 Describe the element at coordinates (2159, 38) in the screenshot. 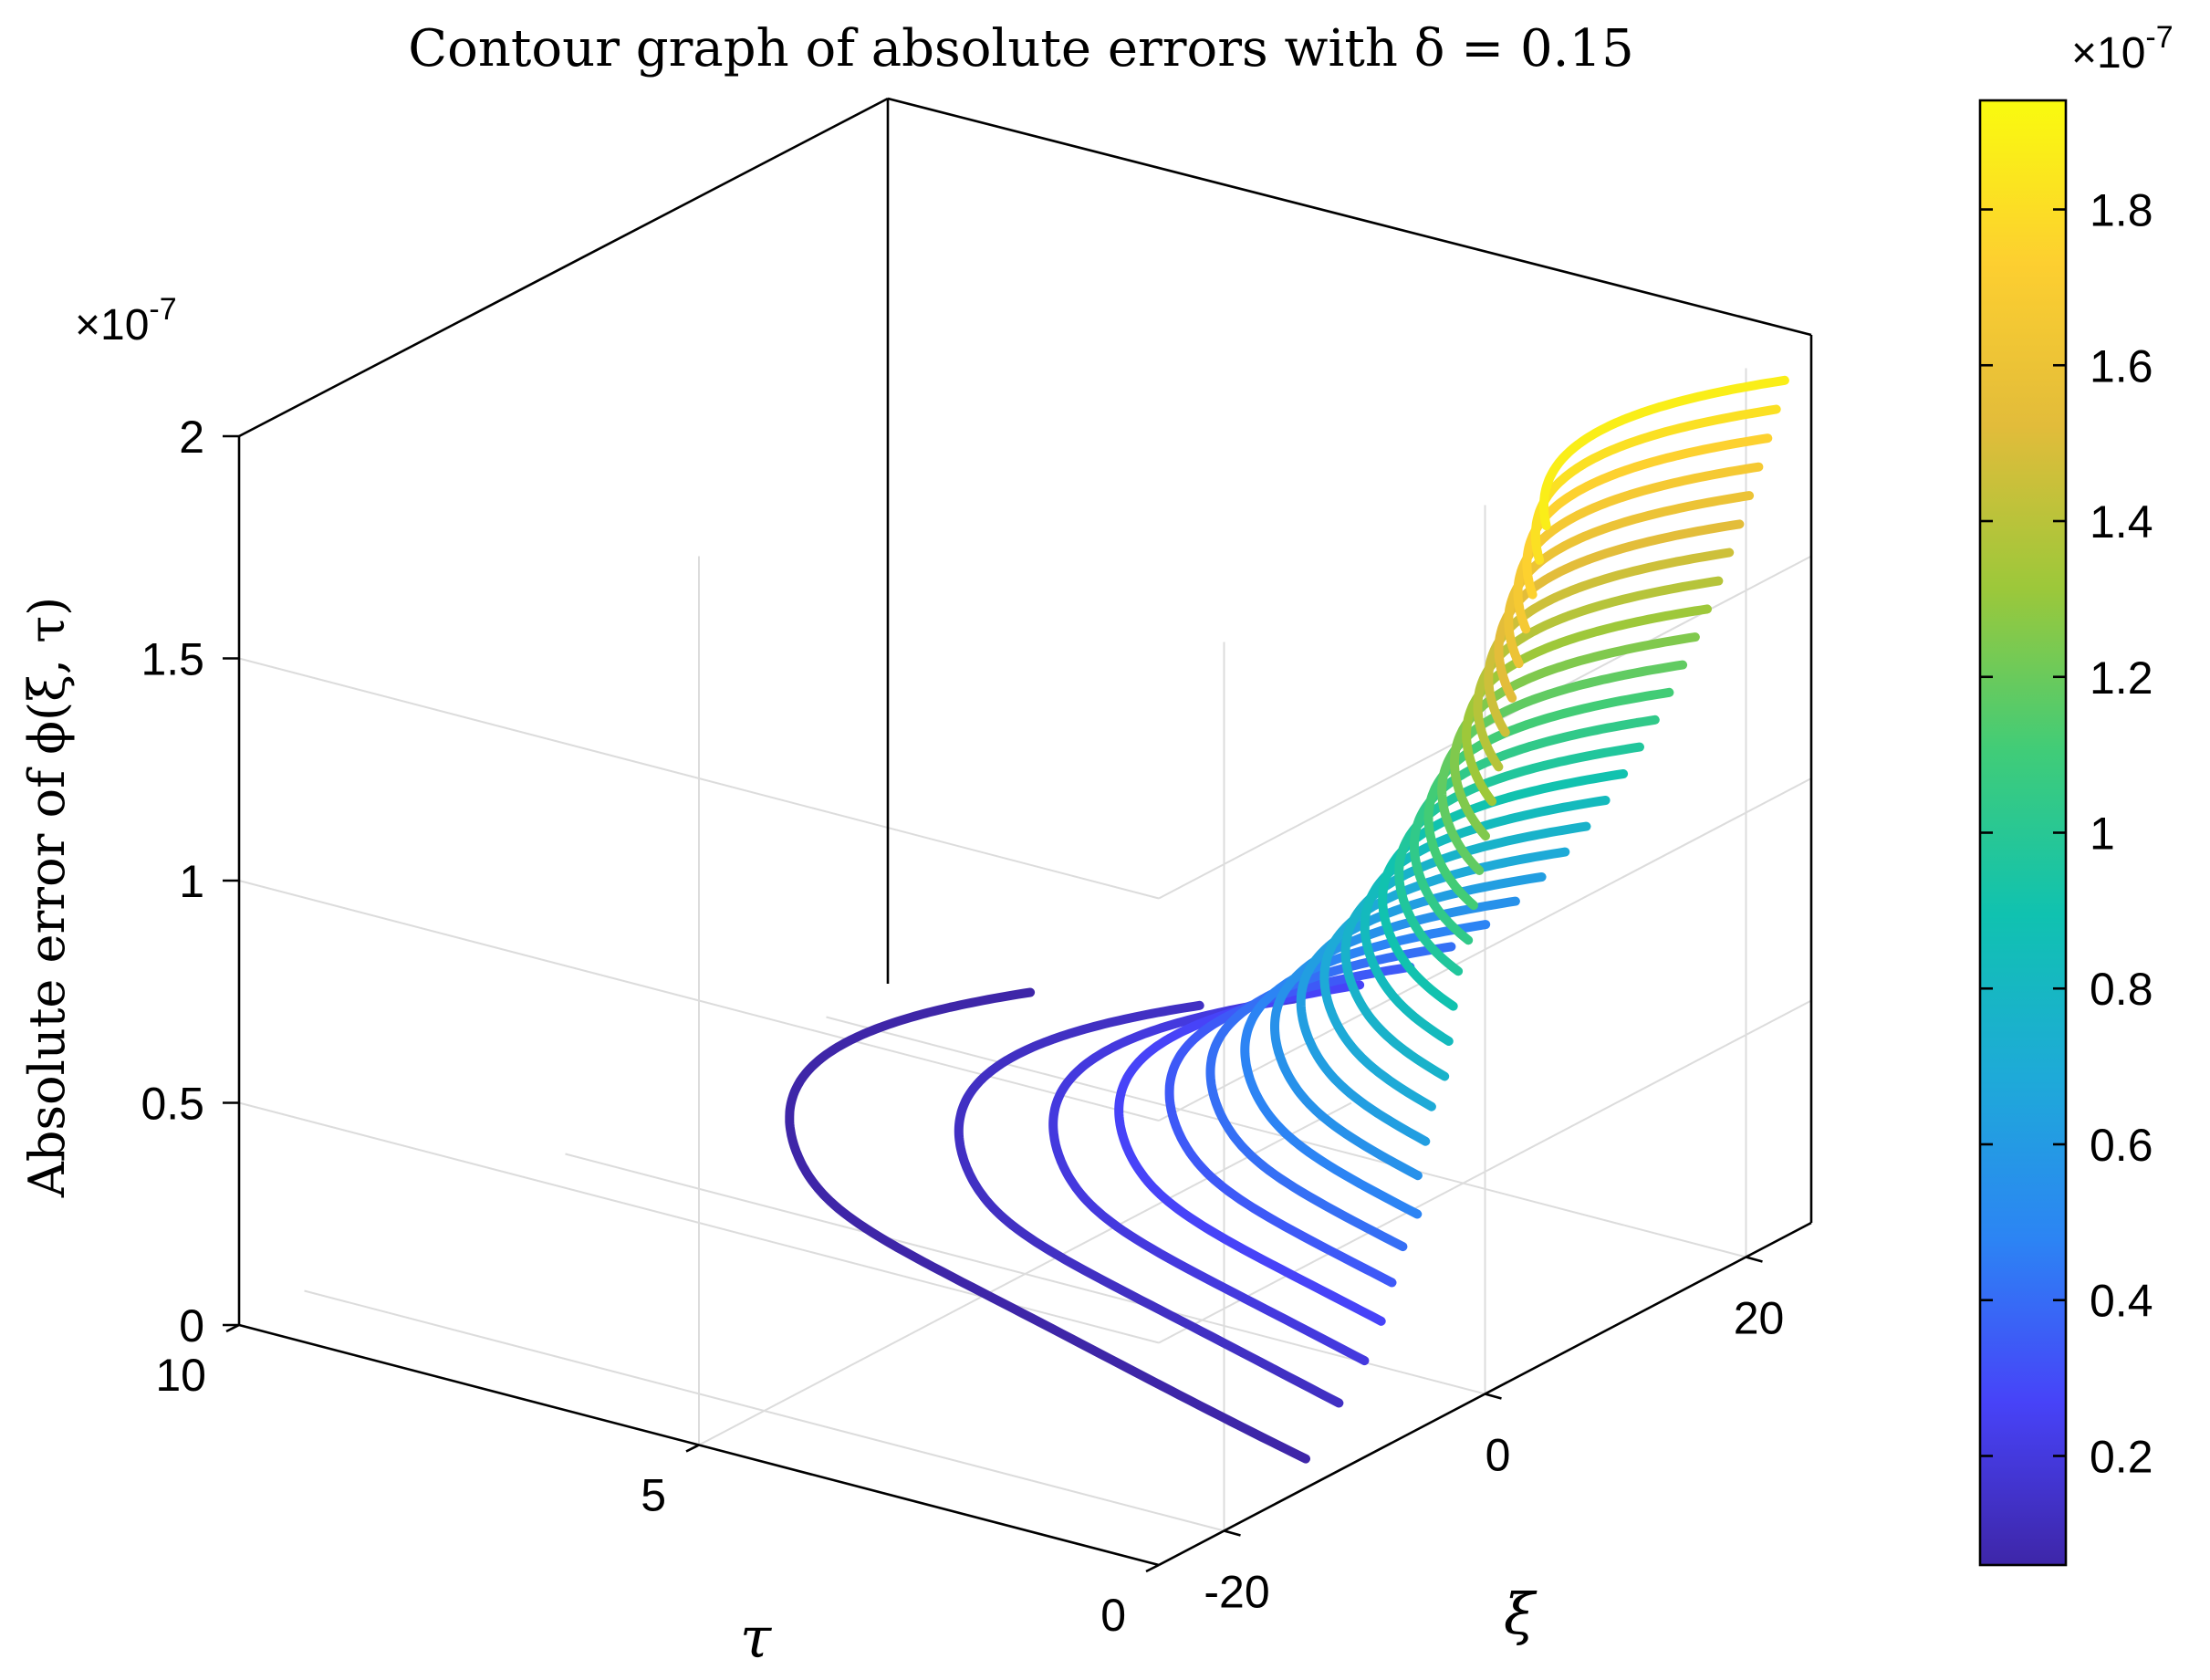

I see `colorbar-exponent-power: -7` at that location.